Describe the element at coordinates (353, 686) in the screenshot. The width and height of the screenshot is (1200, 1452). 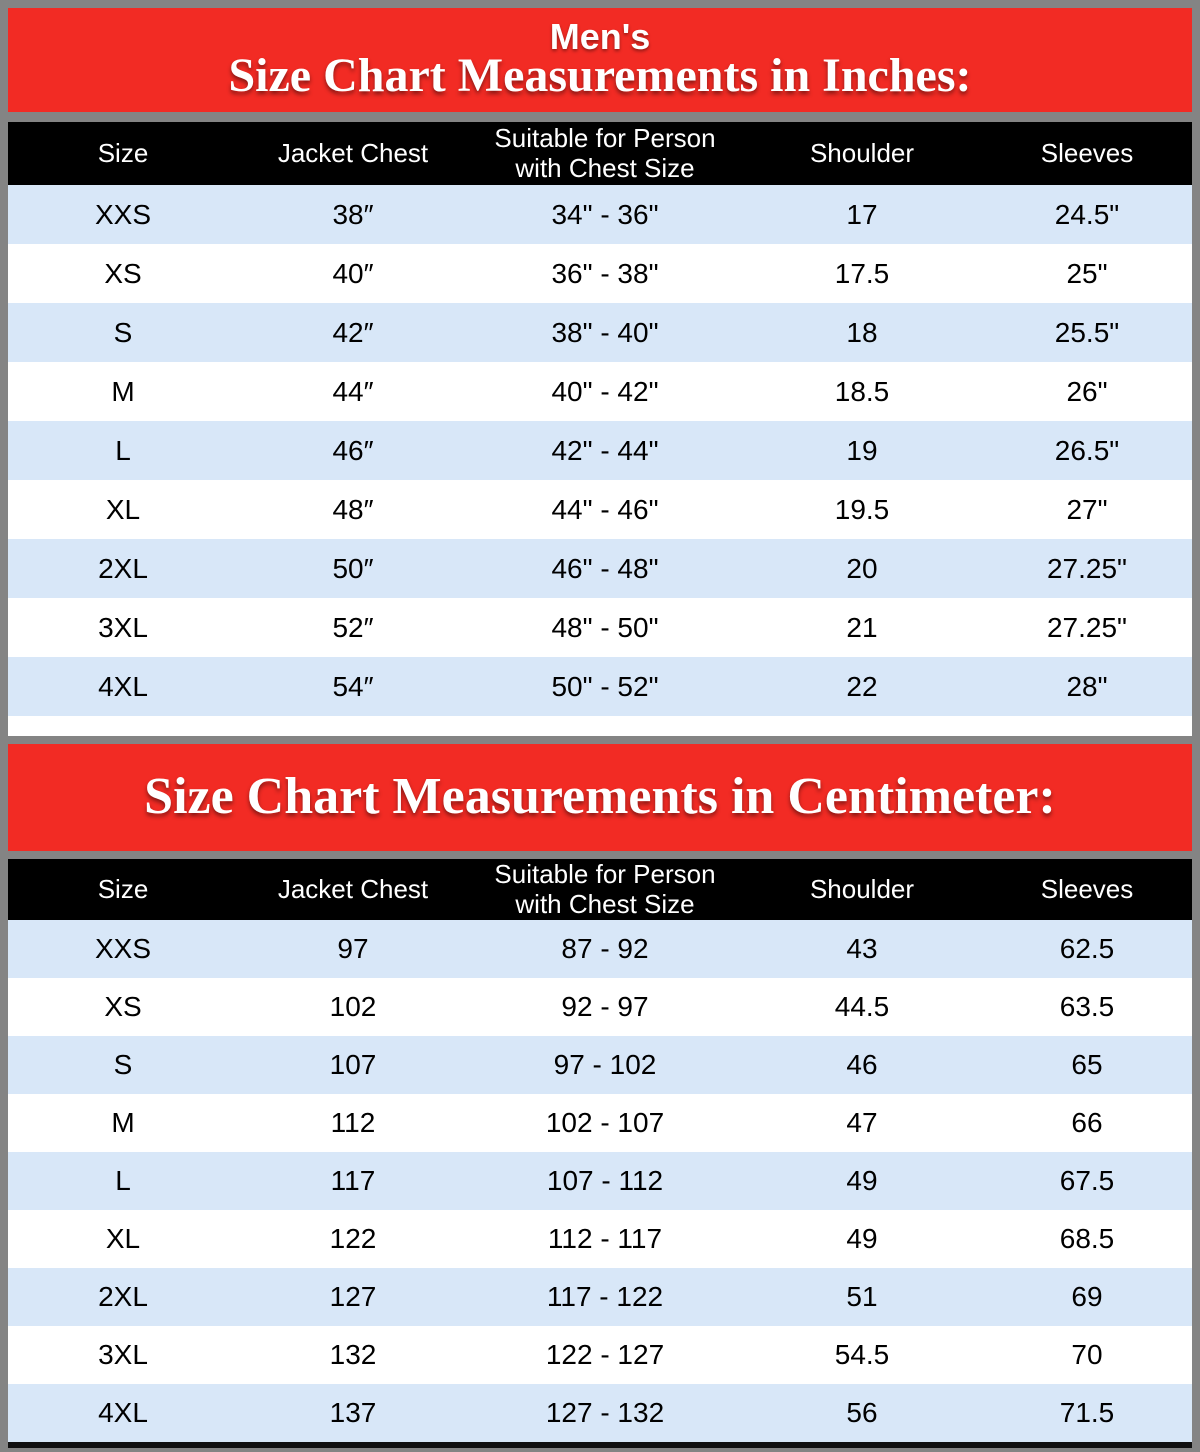
I see `cell-jacket-chest: 54″` at that location.